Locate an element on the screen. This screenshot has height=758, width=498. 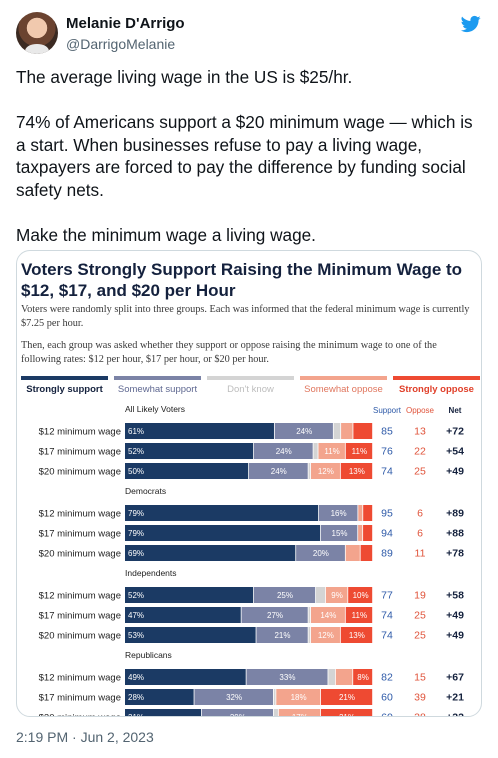
column-header: Support is located at coordinates (387, 410).